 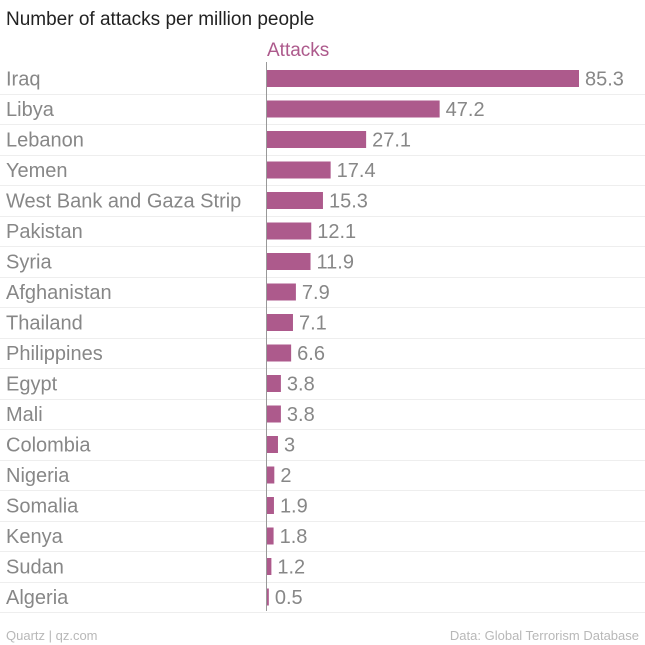 What do you see at coordinates (335, 263) in the screenshot?
I see `value-label: 11.9` at bounding box center [335, 263].